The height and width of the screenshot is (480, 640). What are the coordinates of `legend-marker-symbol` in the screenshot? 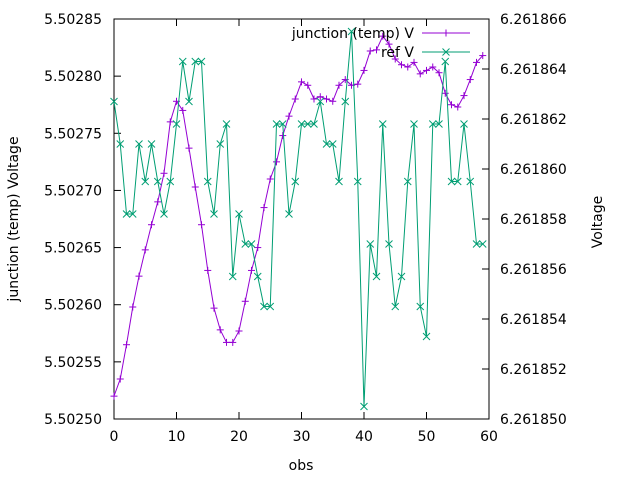 It's located at (446, 33).